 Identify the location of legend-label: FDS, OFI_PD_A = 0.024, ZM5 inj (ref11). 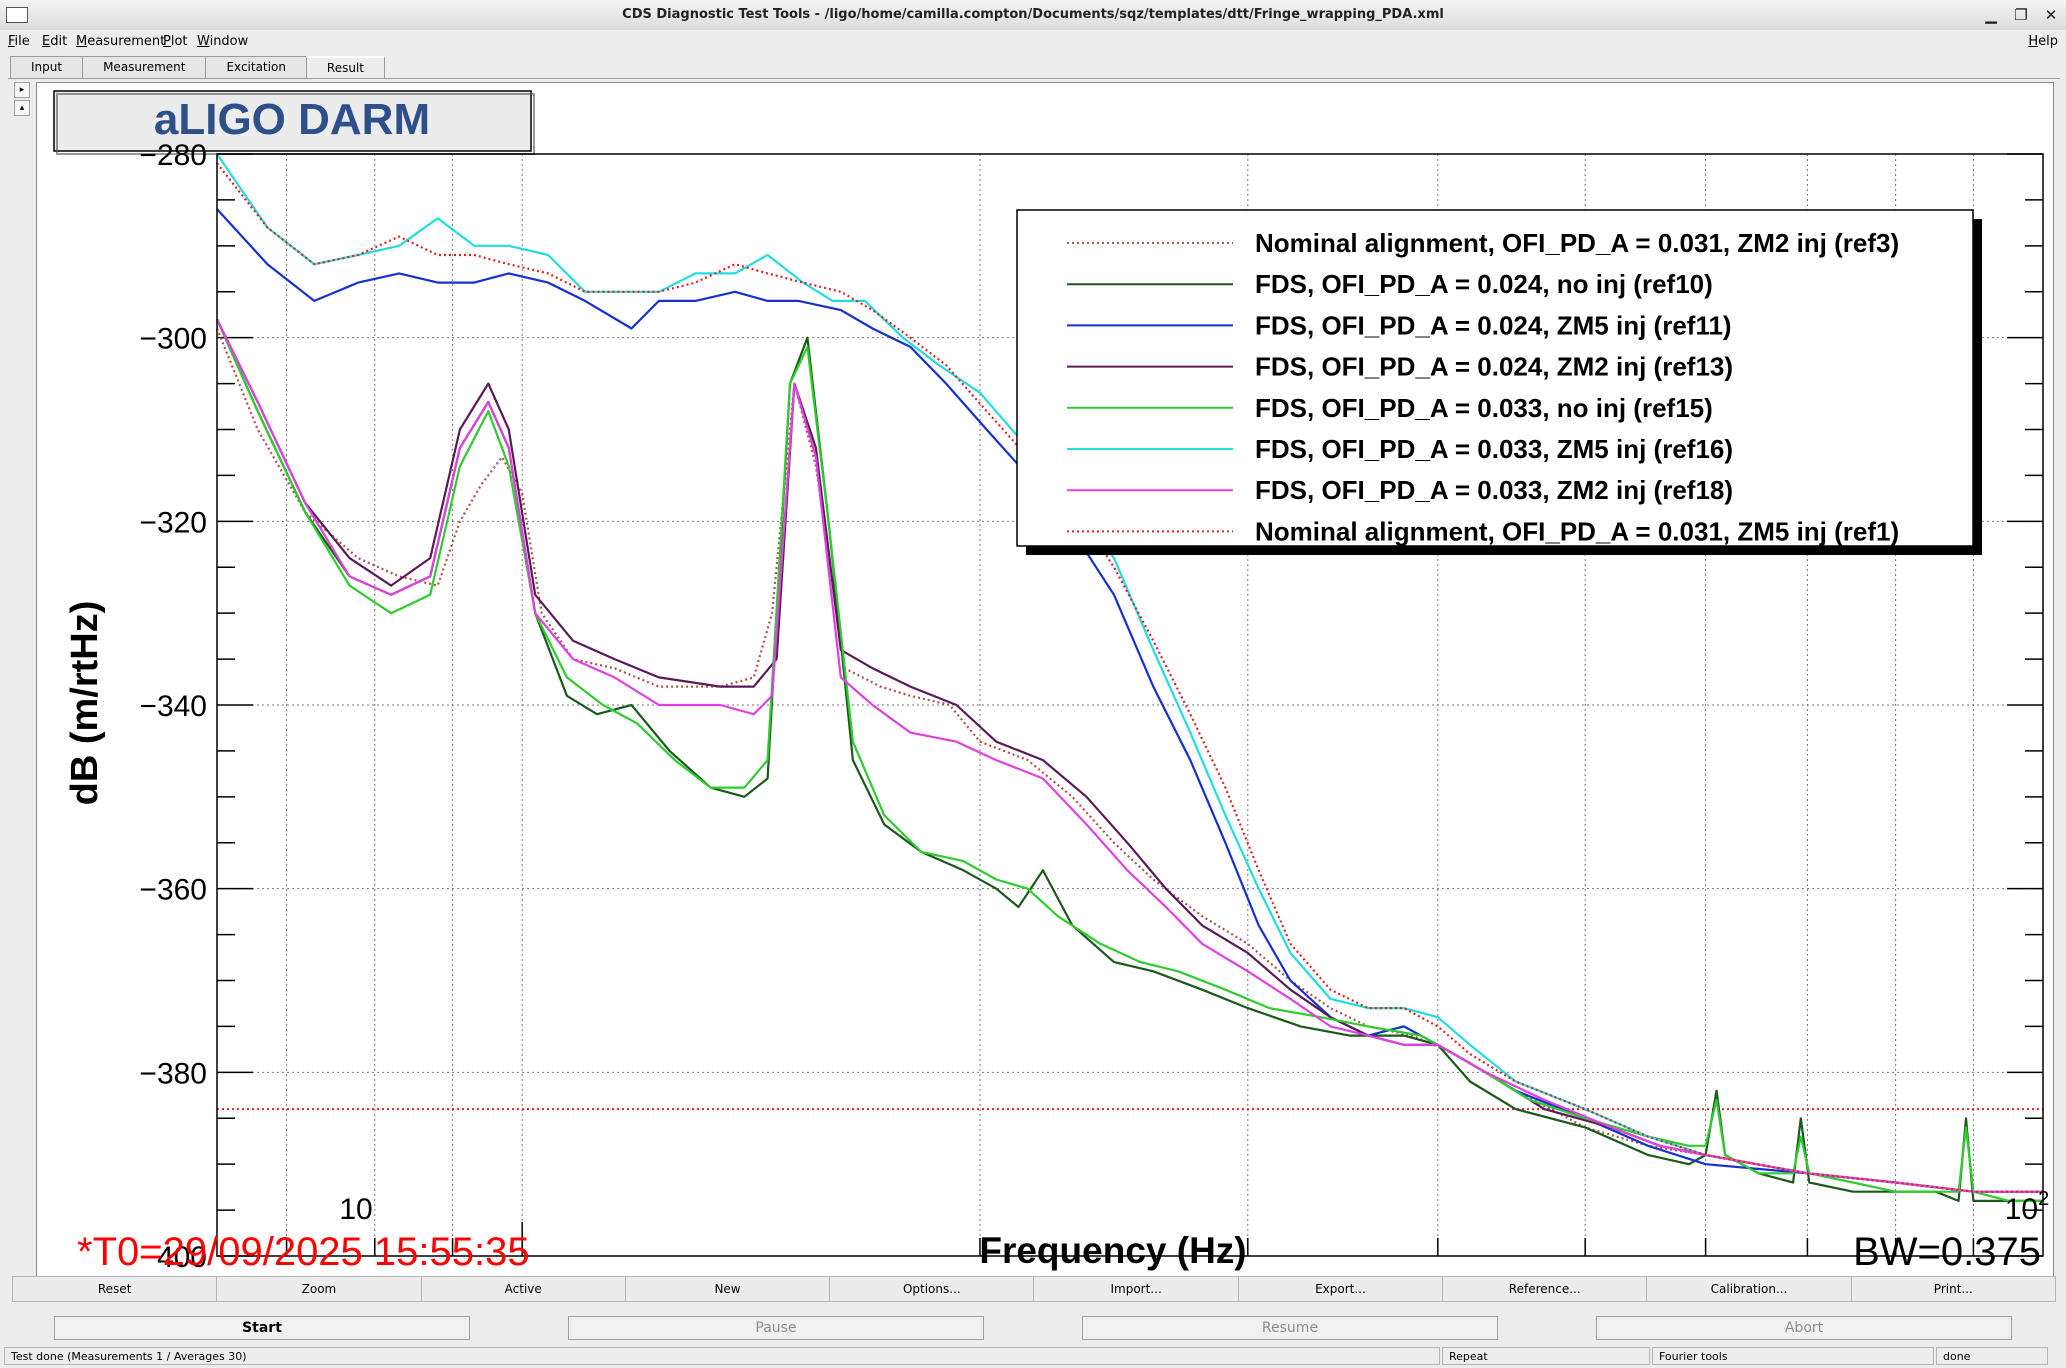
(1493, 325).